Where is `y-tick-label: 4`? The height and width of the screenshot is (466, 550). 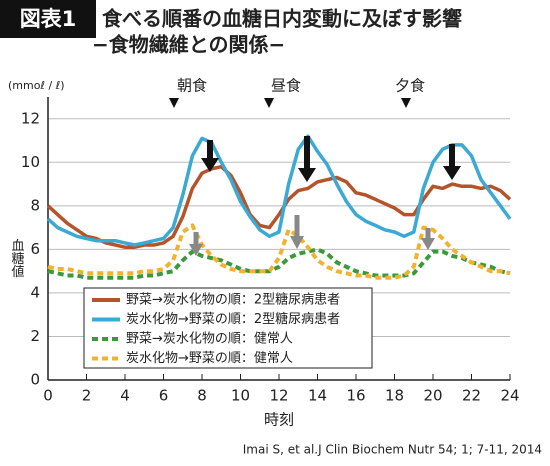
y-tick-label: 4 is located at coordinates (35, 292).